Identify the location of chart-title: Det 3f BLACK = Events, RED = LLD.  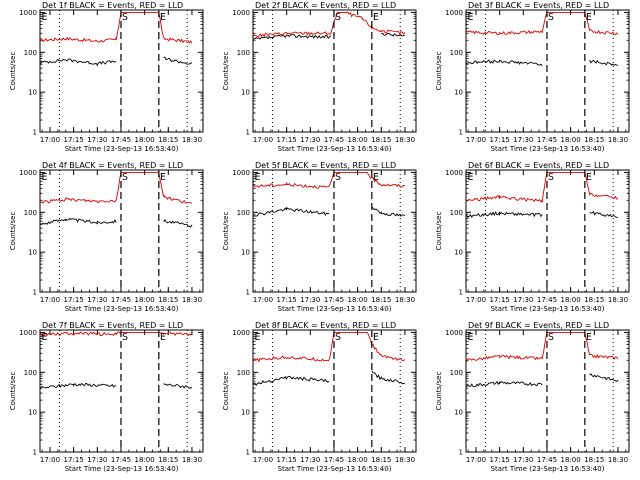
(538, 5).